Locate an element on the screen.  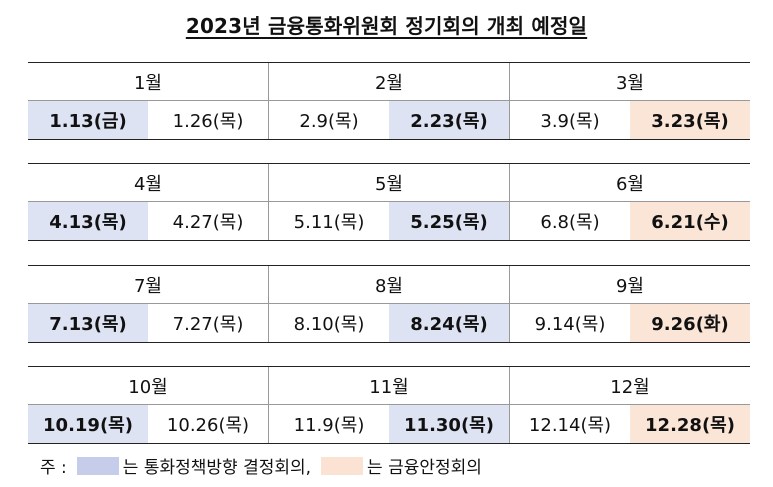
page-title: 2023년 금융통화위원회 정기회의 개최 예정일 is located at coordinates (386, 24).